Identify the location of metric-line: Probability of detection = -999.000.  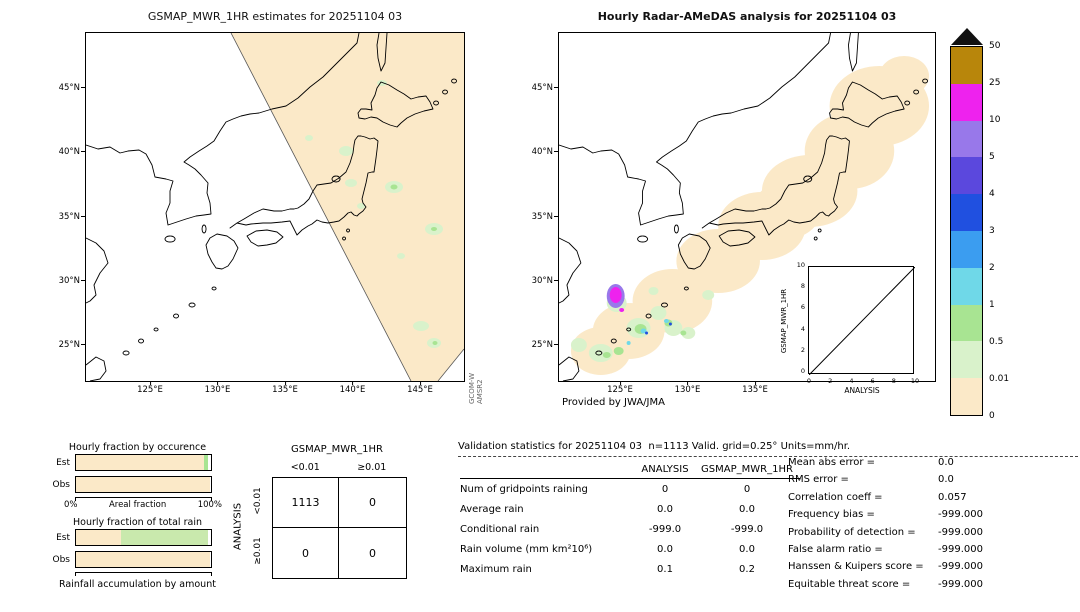
(932, 535).